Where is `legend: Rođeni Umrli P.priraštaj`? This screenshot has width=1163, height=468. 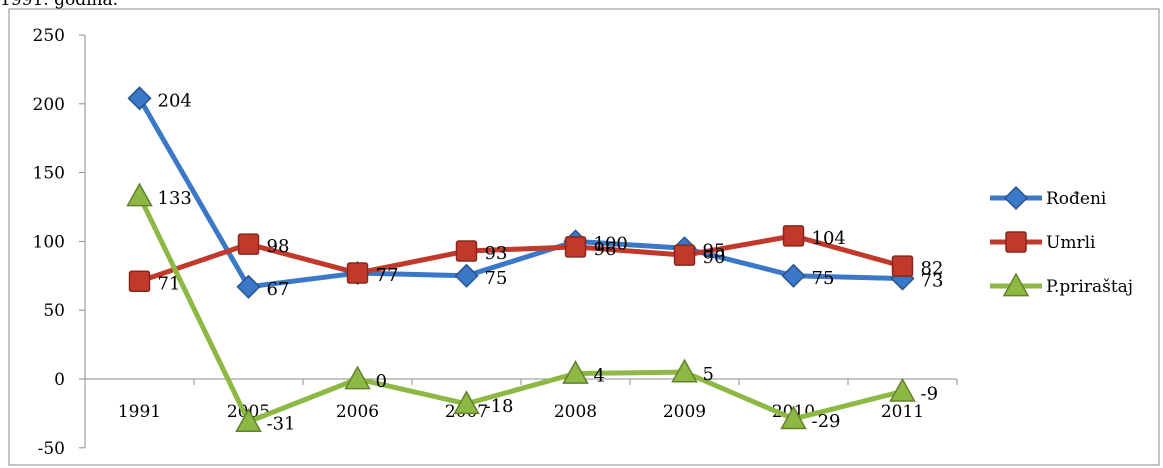
legend: Rođeni Umrli P.priraštaj is located at coordinates (1061, 241).